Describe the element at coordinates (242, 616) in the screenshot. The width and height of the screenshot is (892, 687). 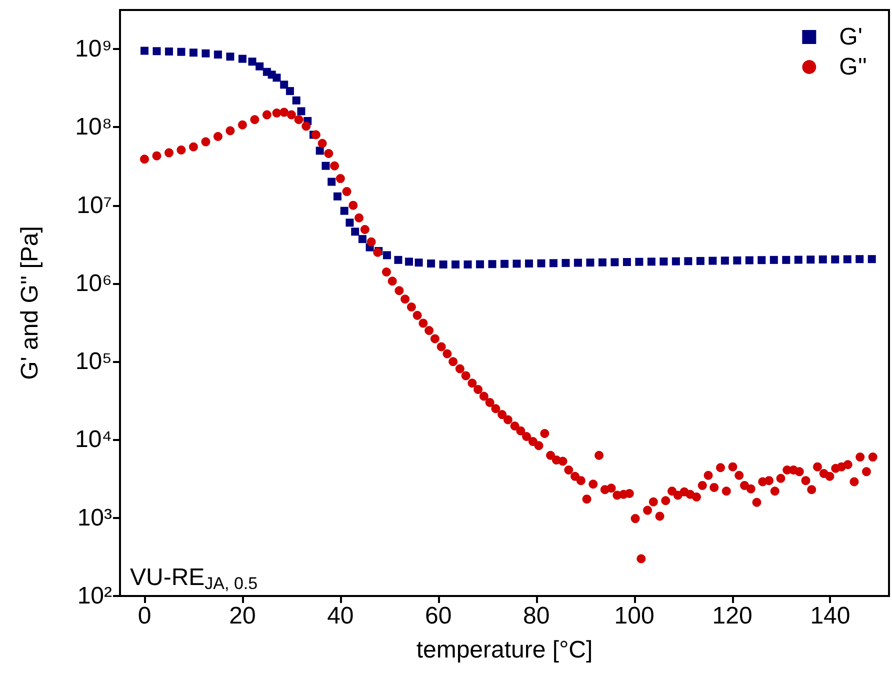
I see `x-tick-label: 20` at that location.